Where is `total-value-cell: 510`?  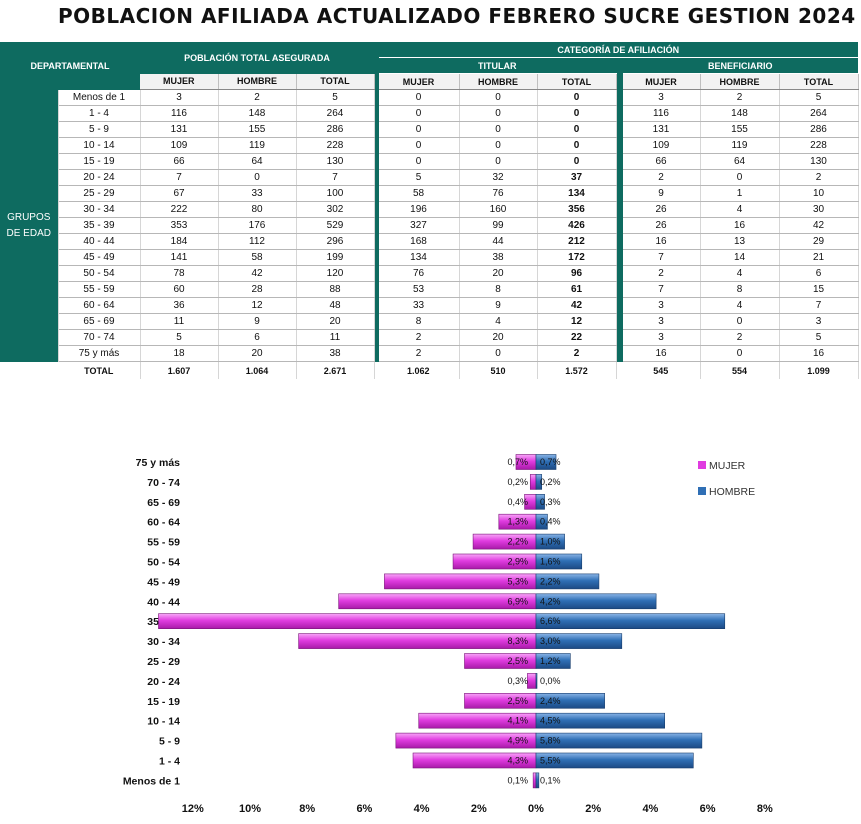
total-value-cell: 510 is located at coordinates (498, 370).